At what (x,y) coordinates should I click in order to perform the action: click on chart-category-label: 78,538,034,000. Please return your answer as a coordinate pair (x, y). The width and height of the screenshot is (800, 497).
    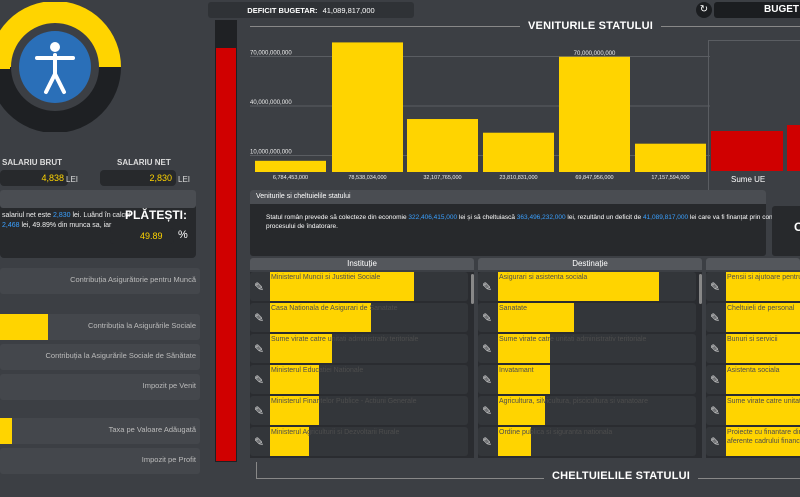
    Looking at the image, I should click on (367, 177).